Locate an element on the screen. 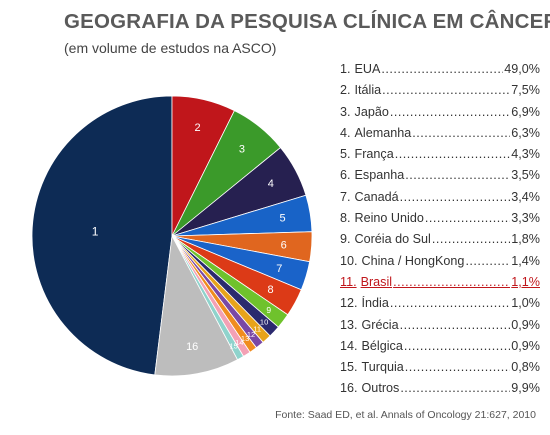 This screenshot has width=550, height=435. slice-label-13: 13 is located at coordinates (245, 338).